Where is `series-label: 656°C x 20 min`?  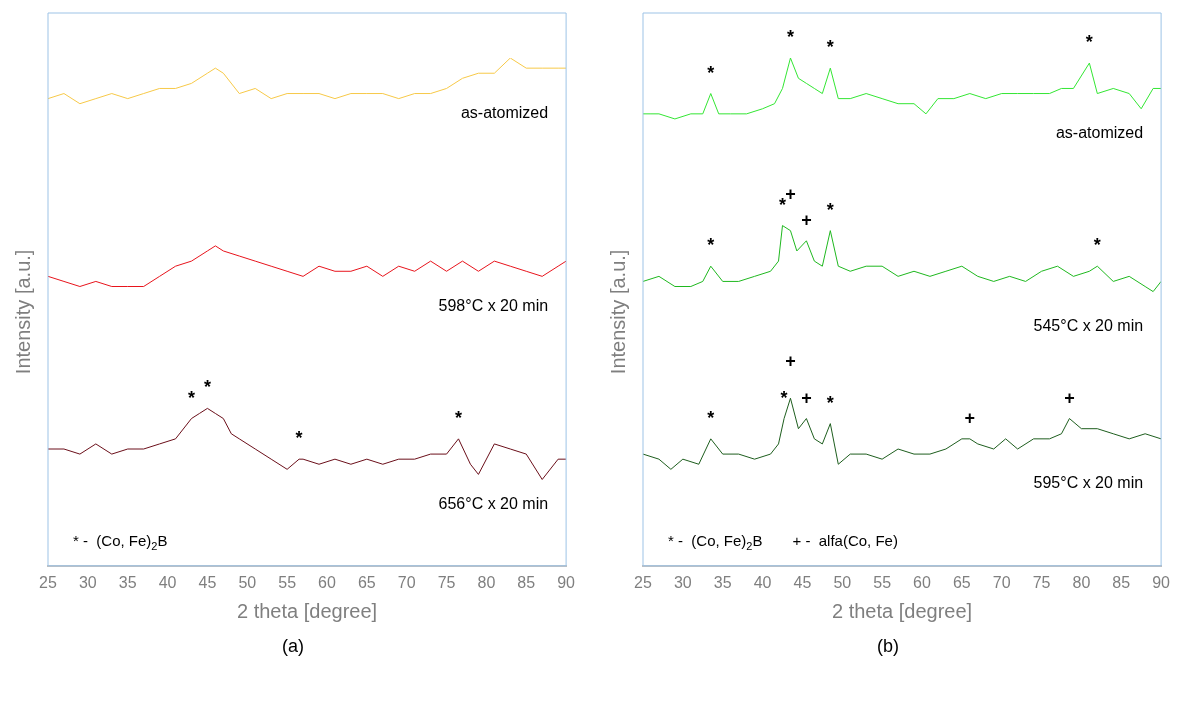
series-label: 656°C x 20 min is located at coordinates (493, 503).